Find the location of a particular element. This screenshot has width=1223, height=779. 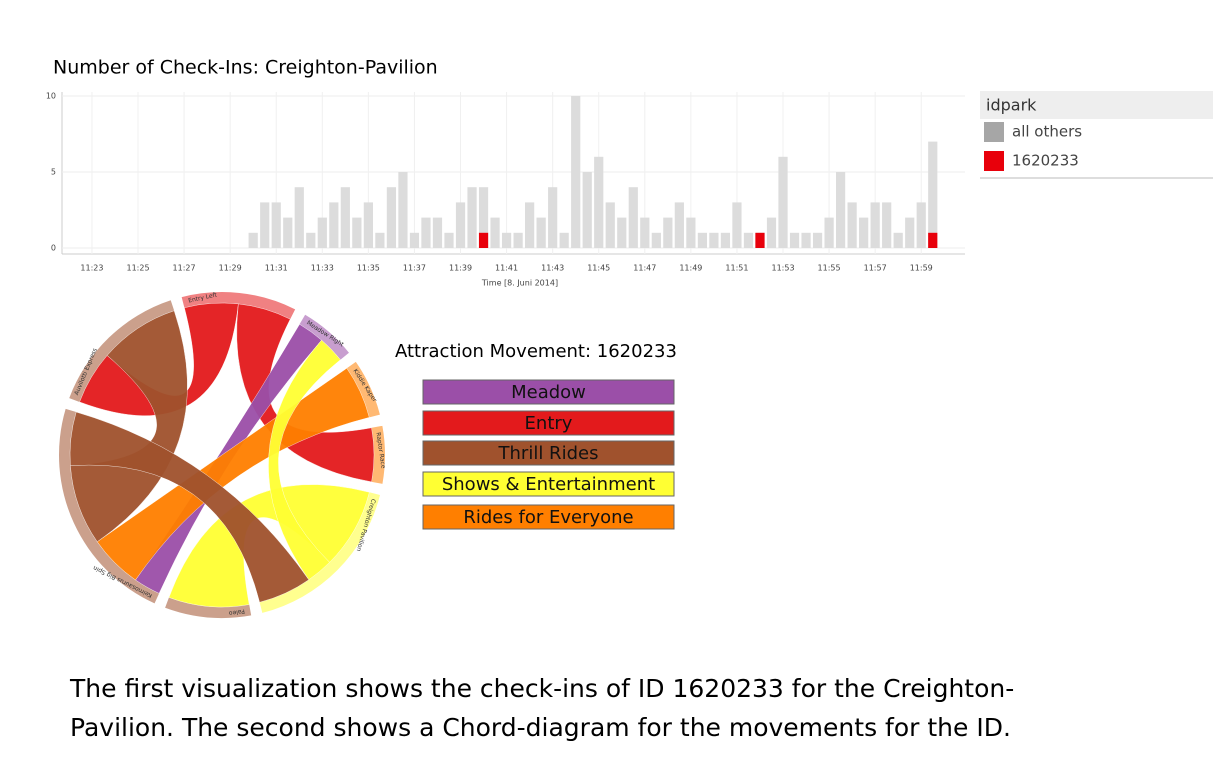

x-tick-label: 11:41 is located at coordinates (506, 268).